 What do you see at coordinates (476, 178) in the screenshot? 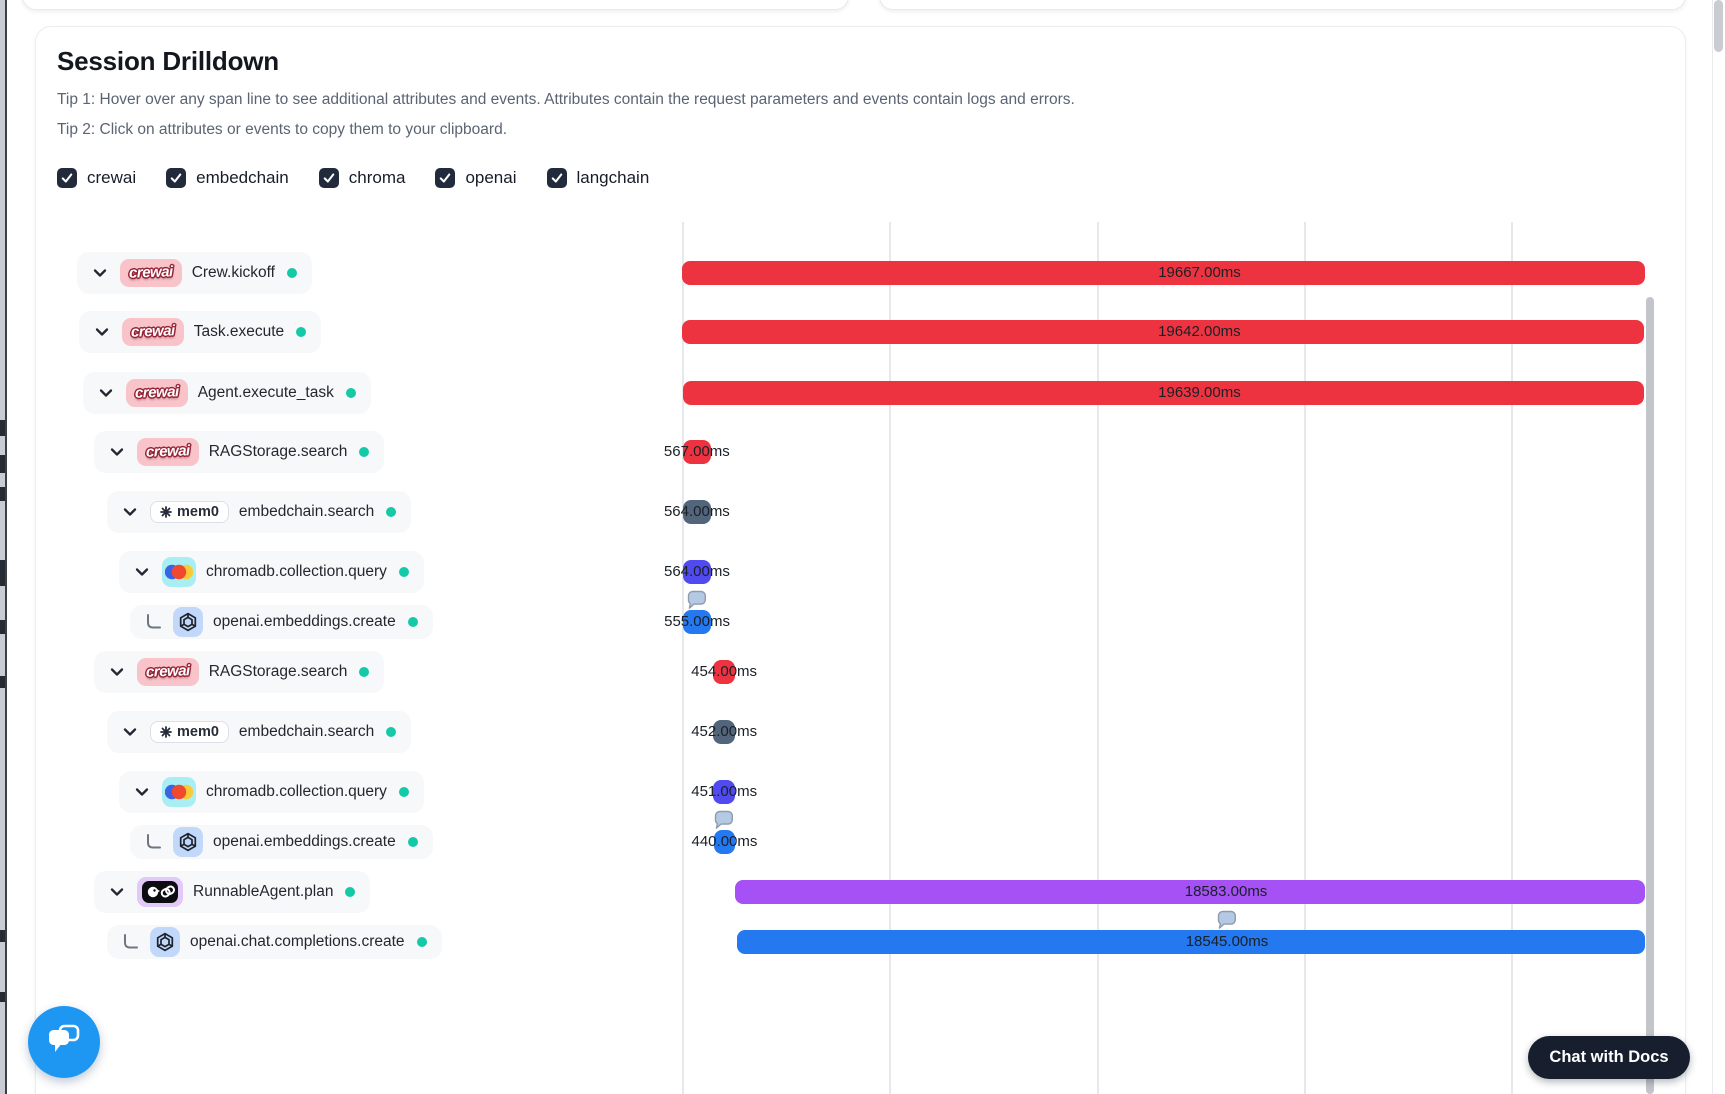
I see `filter-item-openai: openai` at bounding box center [476, 178].